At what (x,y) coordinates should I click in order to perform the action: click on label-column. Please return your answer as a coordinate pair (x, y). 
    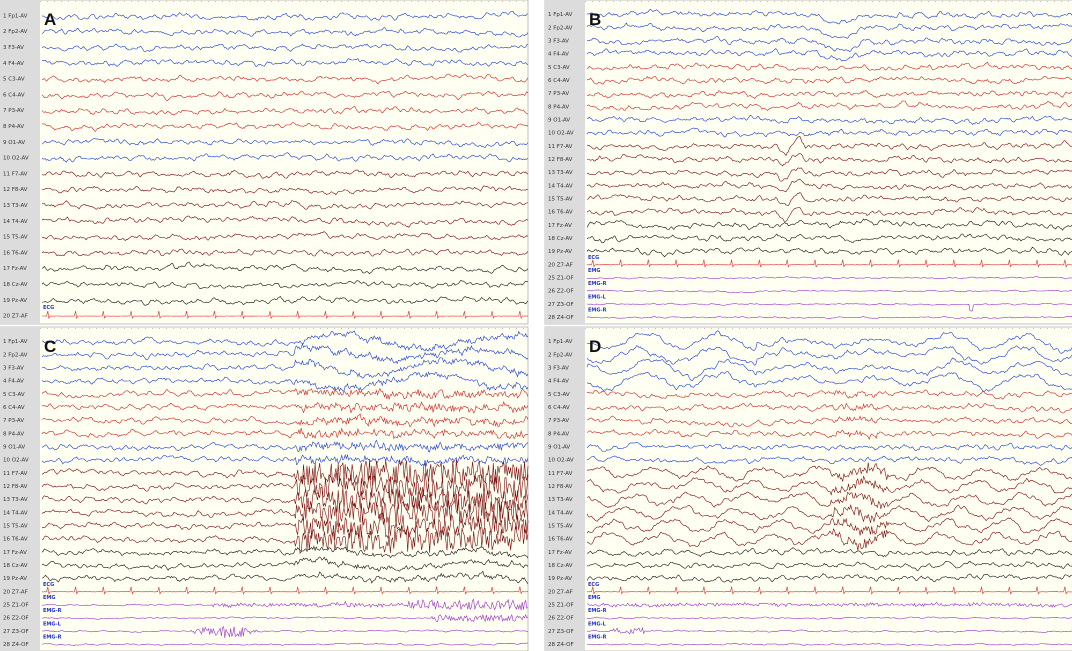
    Looking at the image, I should click on (565, 162).